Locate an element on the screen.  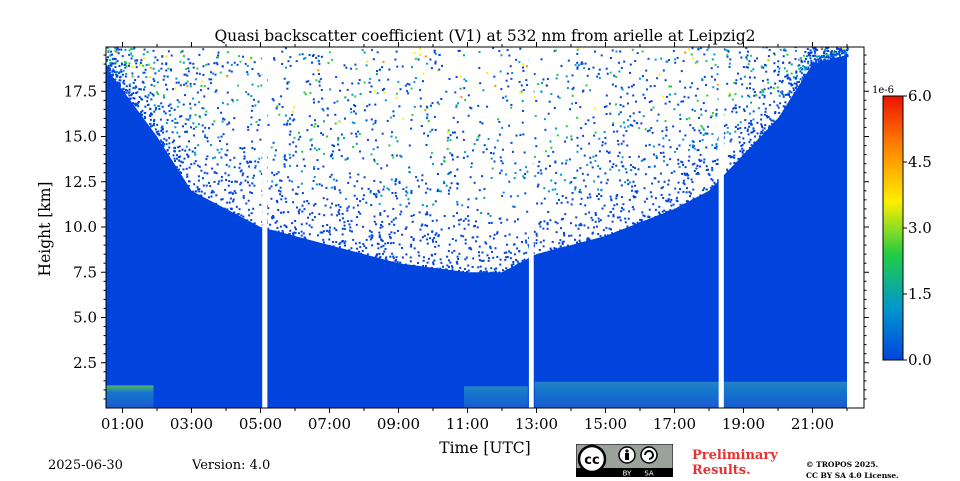
colorbar-tick-label: 0.0 is located at coordinates (920, 360).